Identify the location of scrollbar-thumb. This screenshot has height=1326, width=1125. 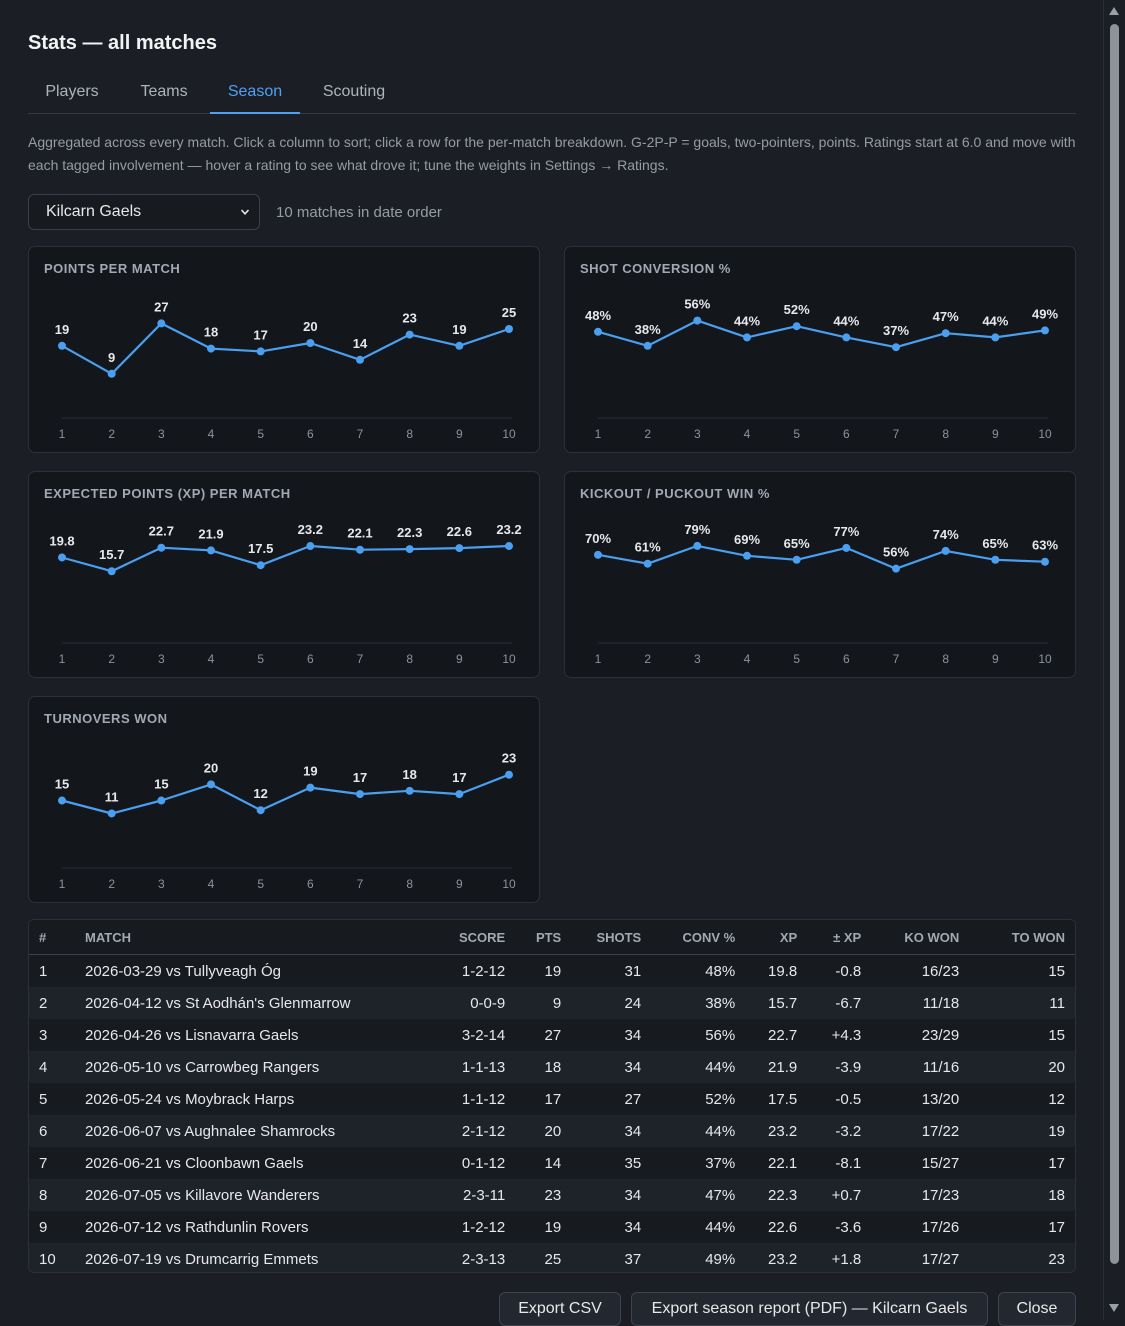
(1114, 644).